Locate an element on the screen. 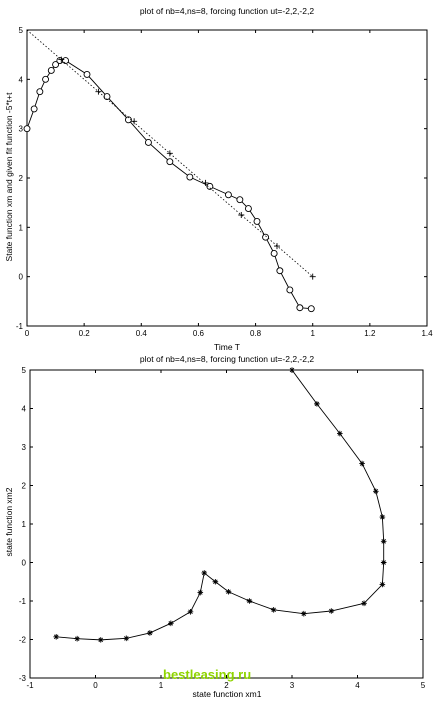  chart-2-ytick-label: 3 is located at coordinates (24, 447).